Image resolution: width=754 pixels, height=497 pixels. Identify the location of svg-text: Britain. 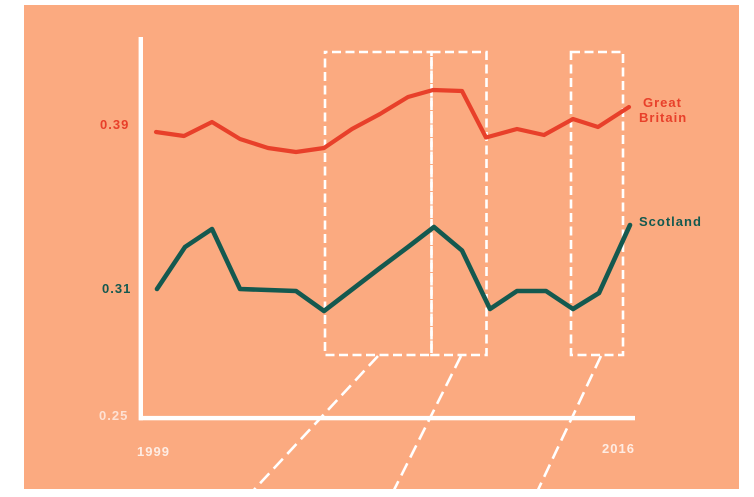
(663, 117).